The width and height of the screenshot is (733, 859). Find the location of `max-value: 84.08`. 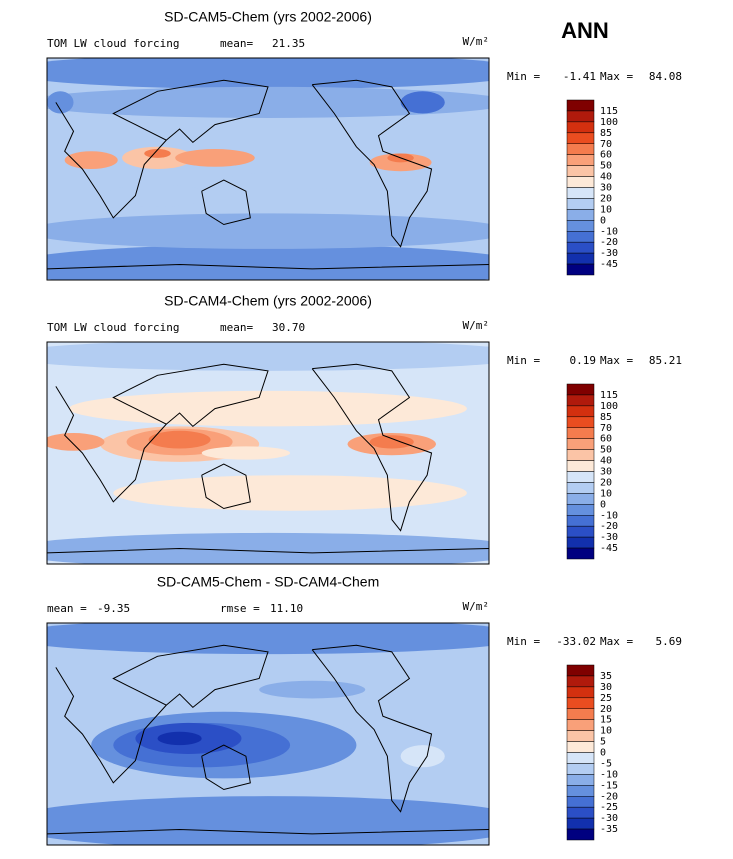

max-value: 84.08 is located at coordinates (665, 76).